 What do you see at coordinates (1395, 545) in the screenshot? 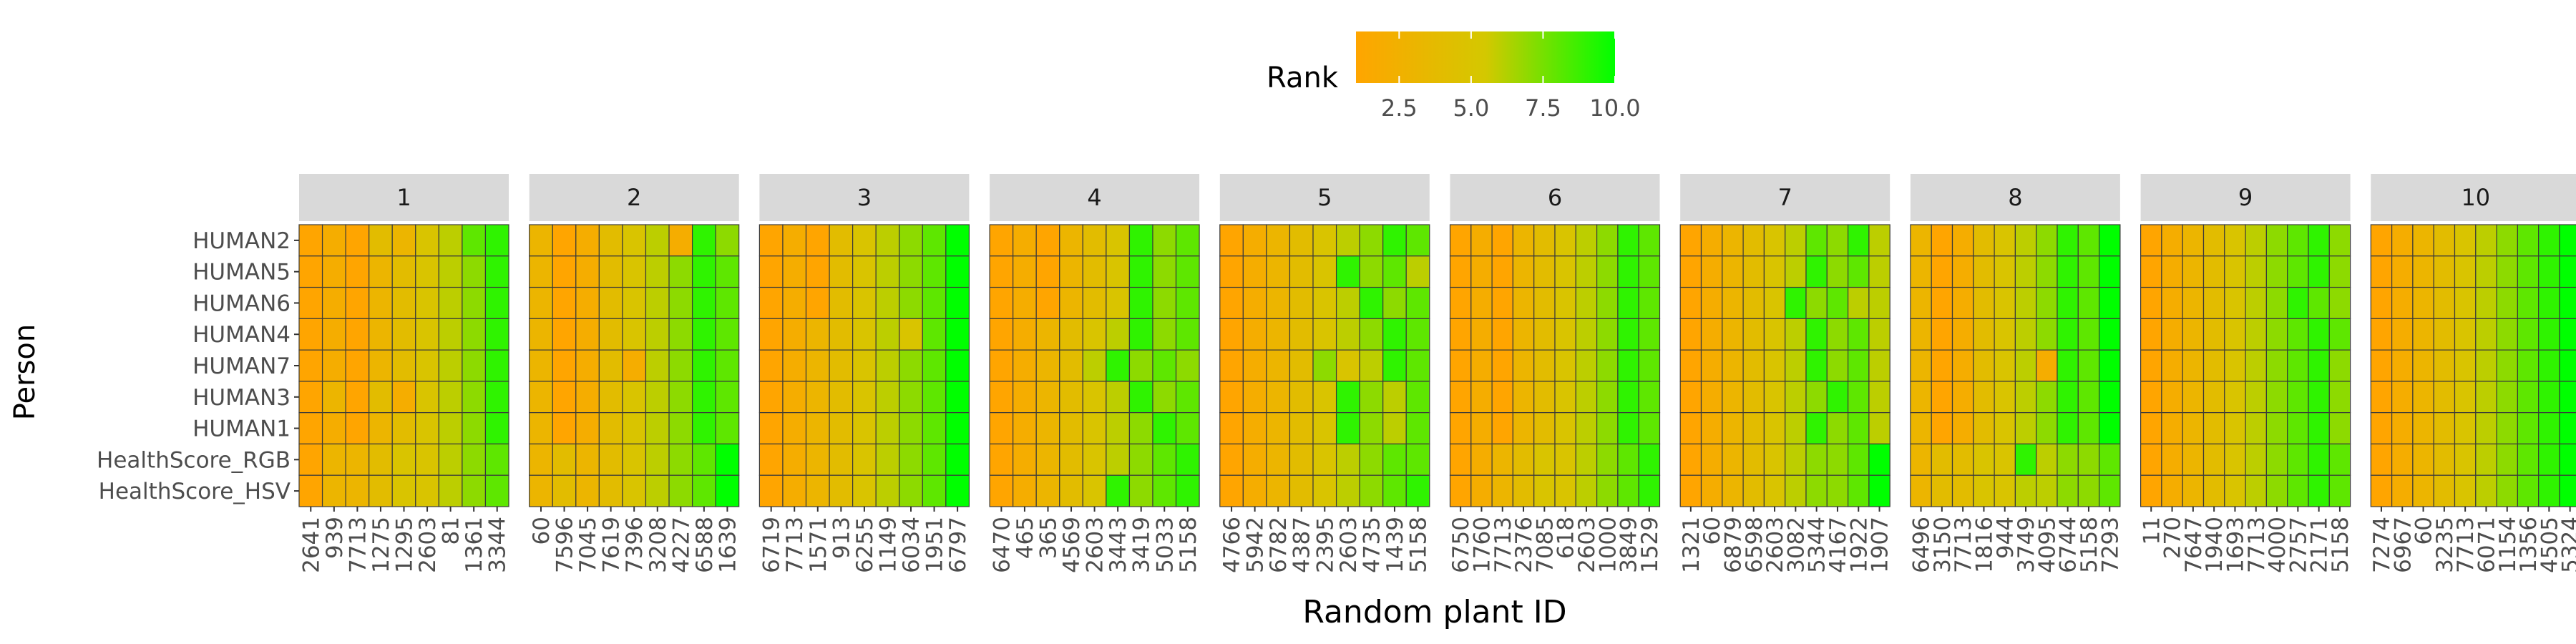
I see `x-tick-label: 1439` at bounding box center [1395, 545].